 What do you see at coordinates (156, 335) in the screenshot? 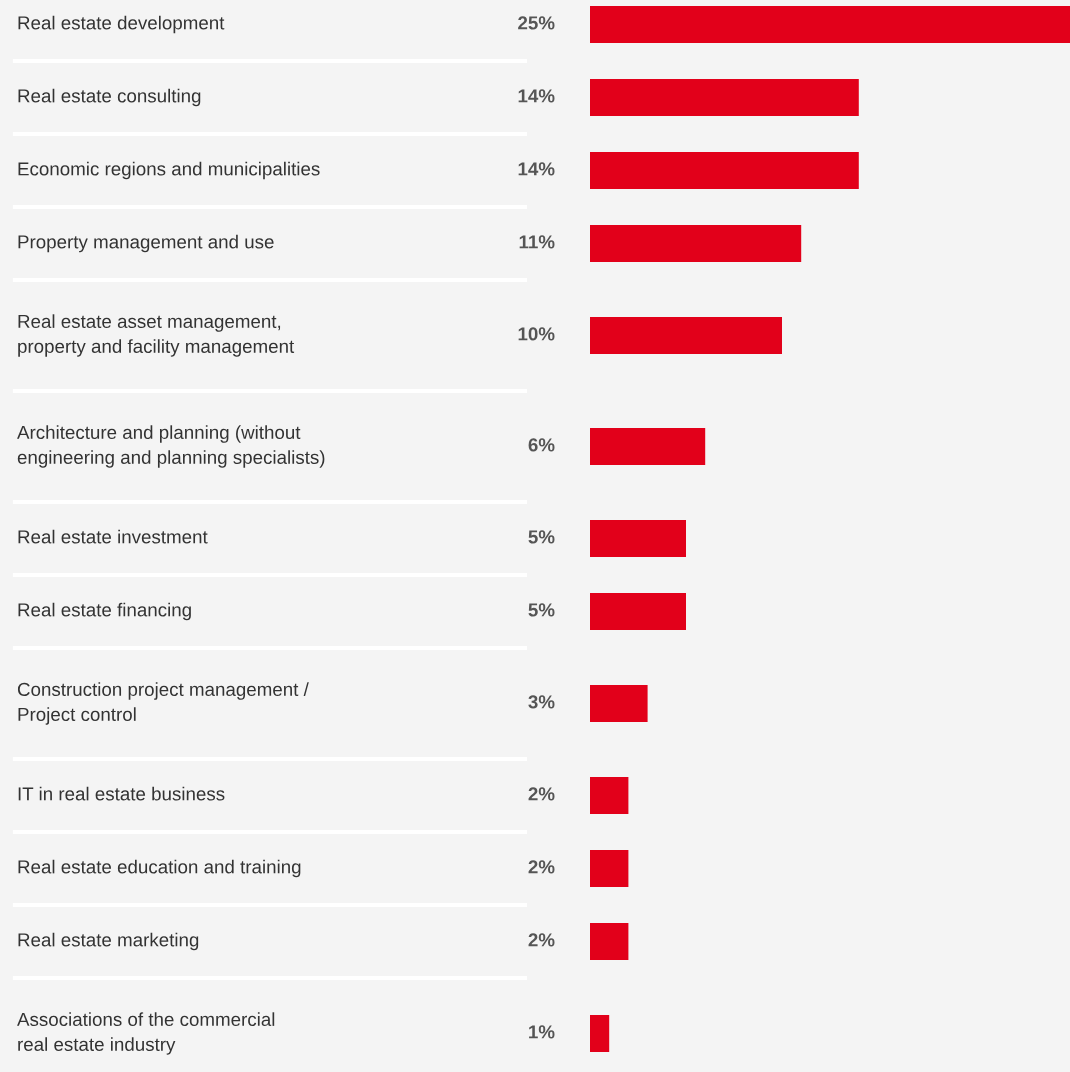
I see `y-tick-label: Real estate asset management, property and facility management` at bounding box center [156, 335].